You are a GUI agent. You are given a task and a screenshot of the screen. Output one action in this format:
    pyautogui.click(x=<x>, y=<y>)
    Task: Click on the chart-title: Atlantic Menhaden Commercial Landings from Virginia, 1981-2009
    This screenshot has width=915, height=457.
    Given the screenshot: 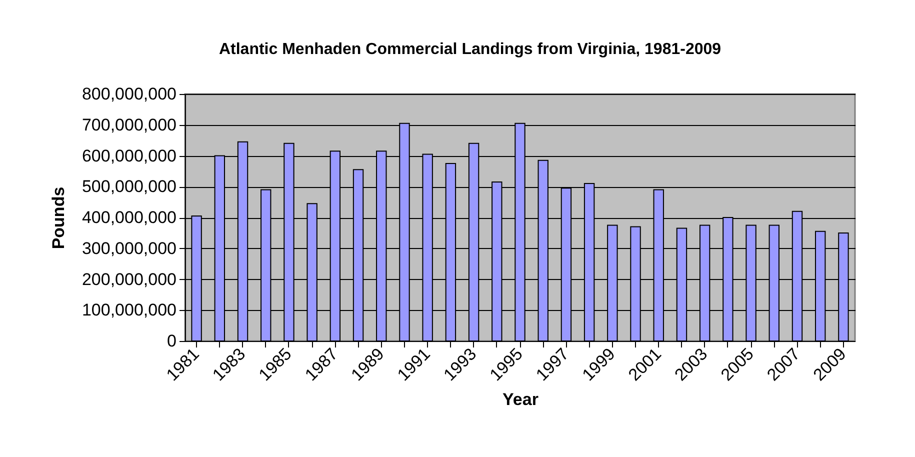 What is the action you would take?
    pyautogui.click(x=470, y=49)
    